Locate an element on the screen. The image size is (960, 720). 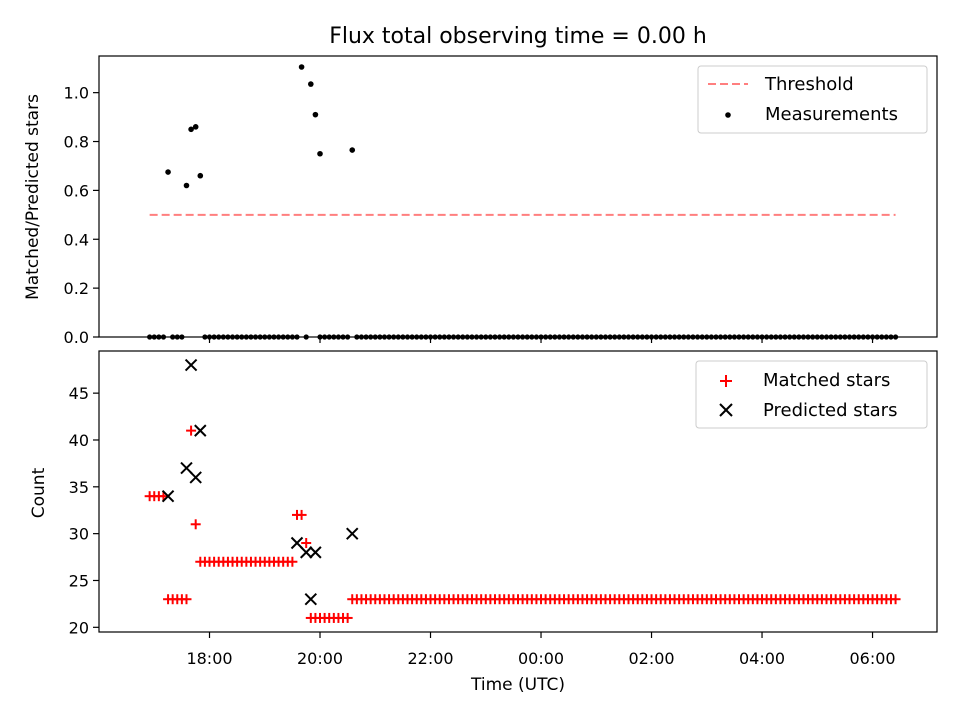
bottom-y-tick-label: 30 is located at coordinates (79, 534).